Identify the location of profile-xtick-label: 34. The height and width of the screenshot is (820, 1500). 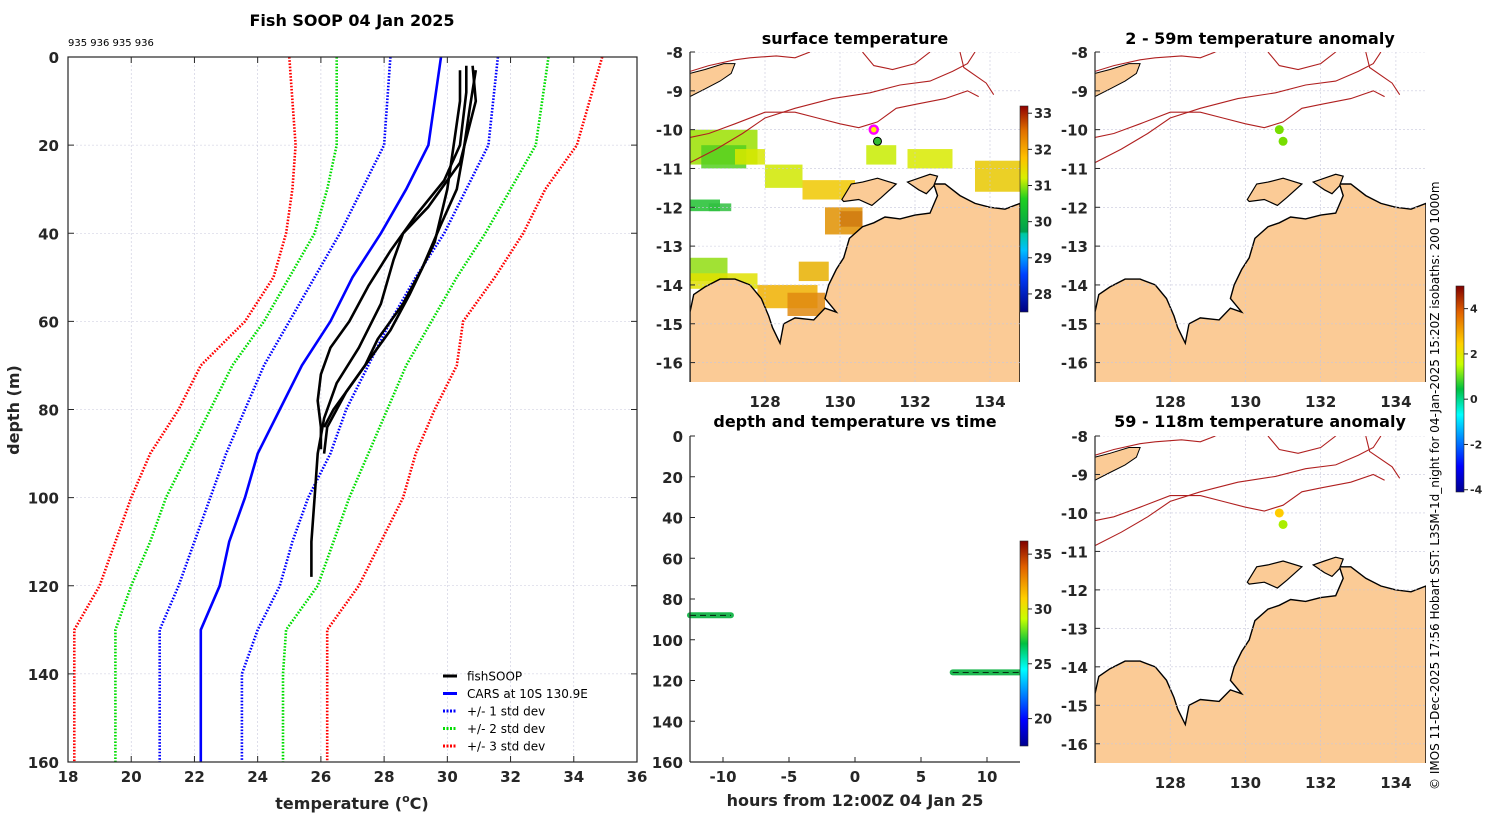
(573, 777).